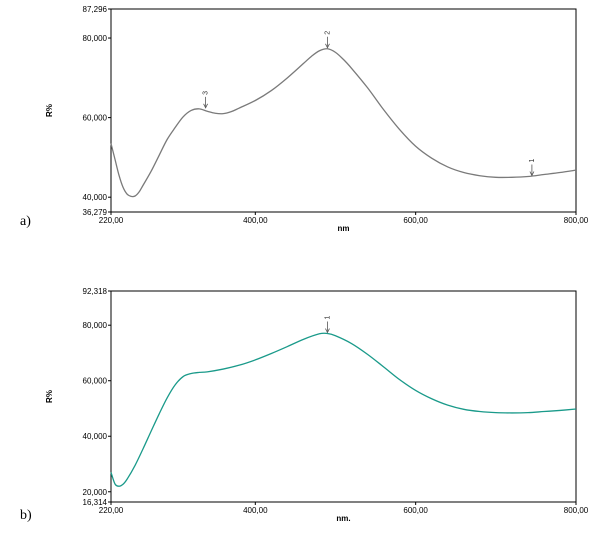 The width and height of the screenshot is (609, 537). Describe the element at coordinates (25, 221) in the screenshot. I see `panel-a-label: a)` at that location.